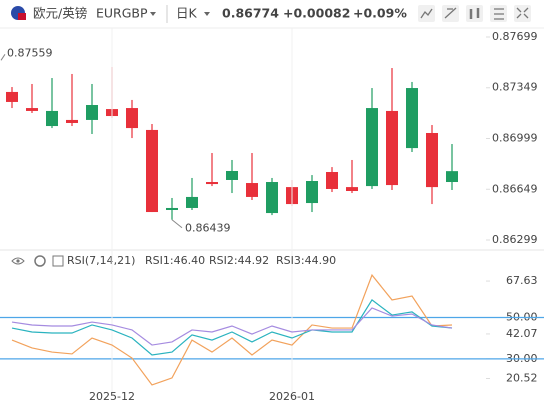 The width and height of the screenshot is (544, 408). What do you see at coordinates (316, 13) in the screenshot?
I see `price-change: +0.00082` at bounding box center [316, 13].